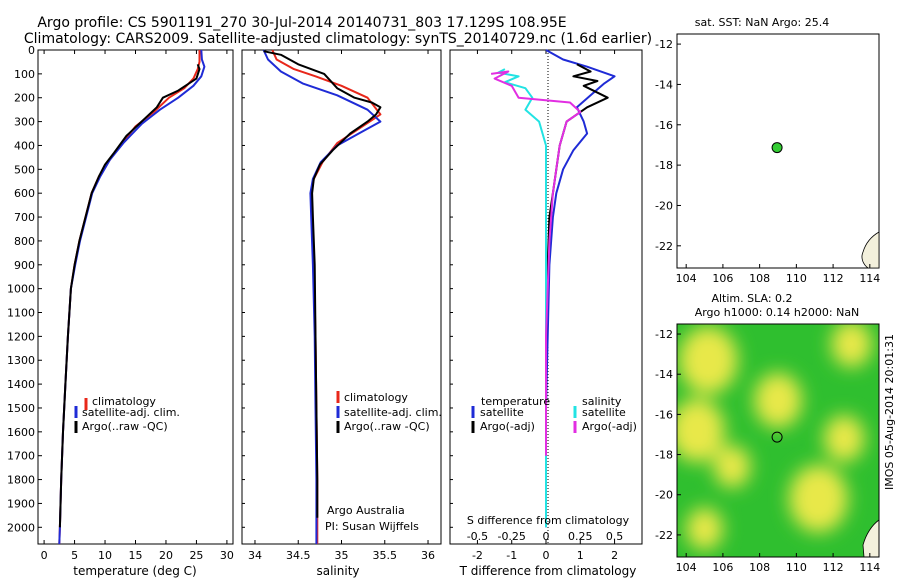 The width and height of the screenshot is (900, 580). Describe the element at coordinates (767, 161) in the screenshot. I see `sst-map-ticks: 104 106 108 110 112 114 -12 -14 -16 -18 -20 -22` at that location.